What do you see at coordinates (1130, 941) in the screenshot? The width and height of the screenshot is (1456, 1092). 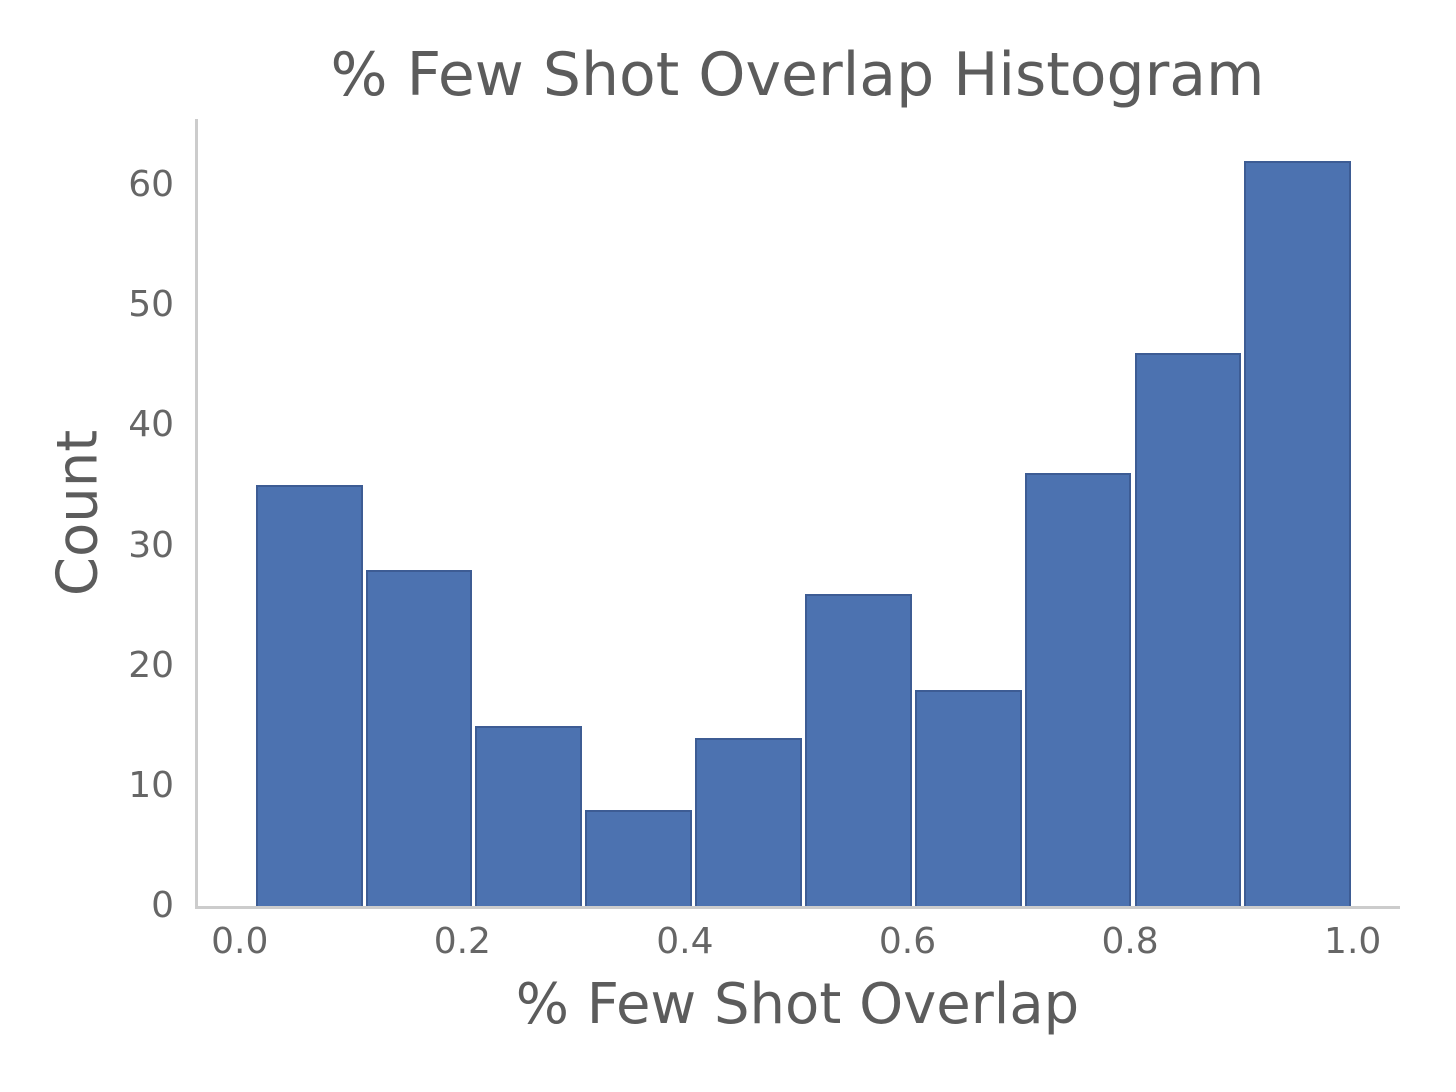 I see `x-tick-label: 0.8` at bounding box center [1130, 941].